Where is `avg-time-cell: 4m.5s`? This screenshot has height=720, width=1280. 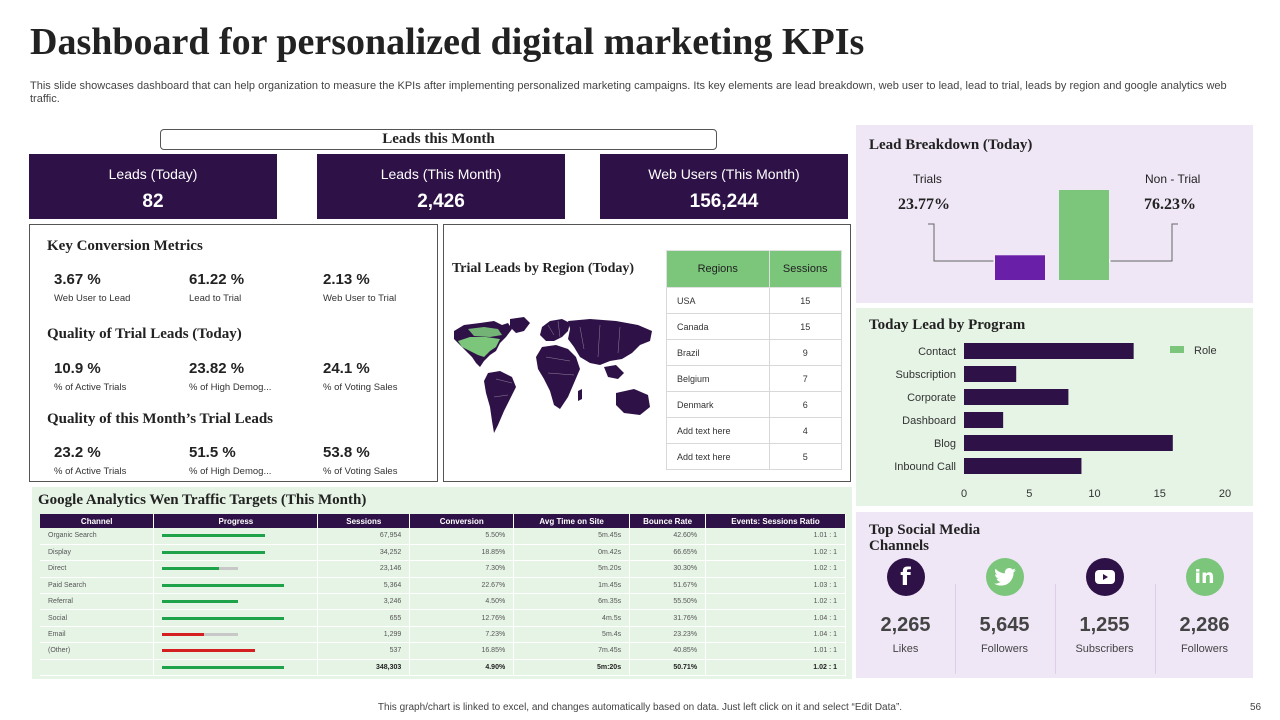
avg-time-cell: 4m.5s is located at coordinates (572, 618).